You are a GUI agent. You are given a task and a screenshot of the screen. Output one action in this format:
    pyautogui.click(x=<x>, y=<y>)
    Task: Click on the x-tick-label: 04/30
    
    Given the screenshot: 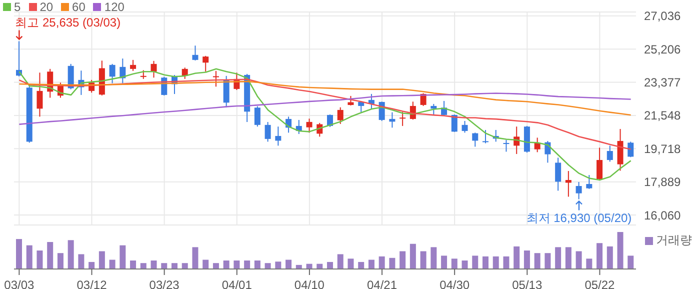 What is the action you would take?
    pyautogui.click(x=455, y=283)
    